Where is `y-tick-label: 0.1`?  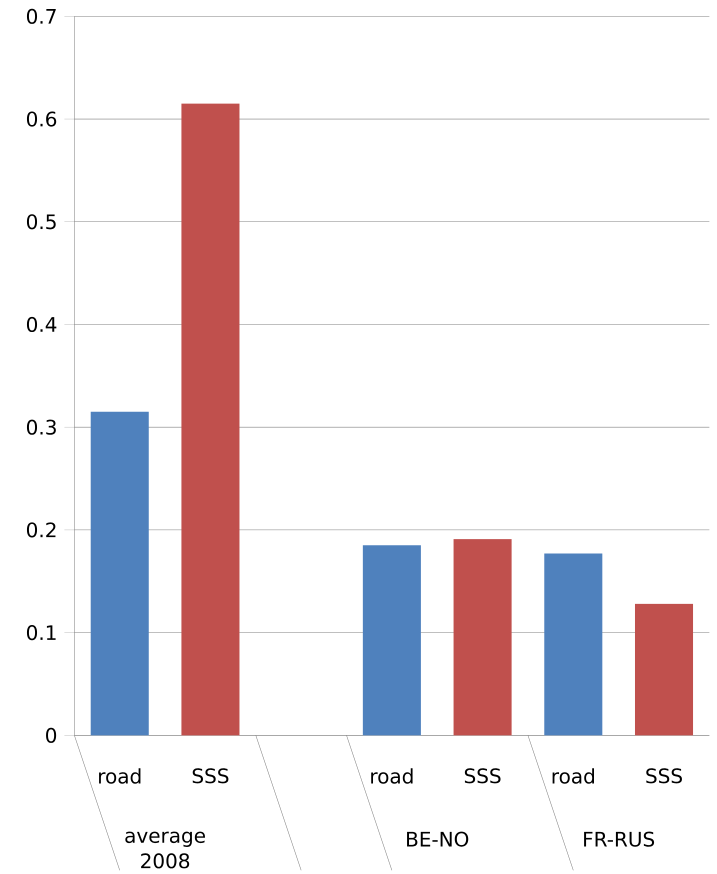
y-tick-label: 0.1 is located at coordinates (41, 632).